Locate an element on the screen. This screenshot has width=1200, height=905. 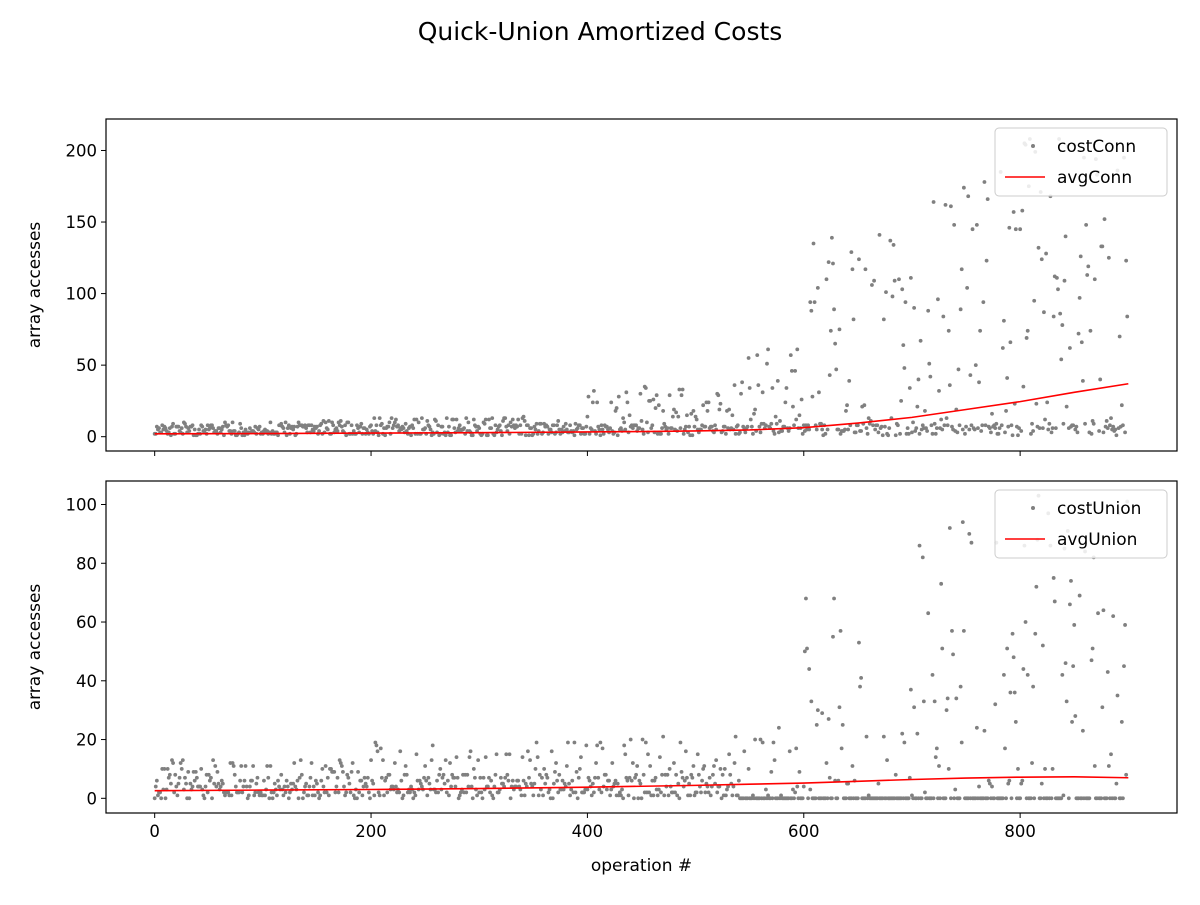
legend: costUnion avgUnion is located at coordinates (1081, 524).